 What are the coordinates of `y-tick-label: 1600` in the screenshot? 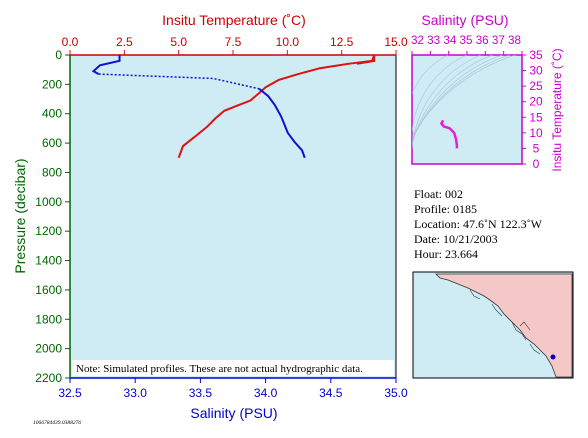 It's located at (48, 290).